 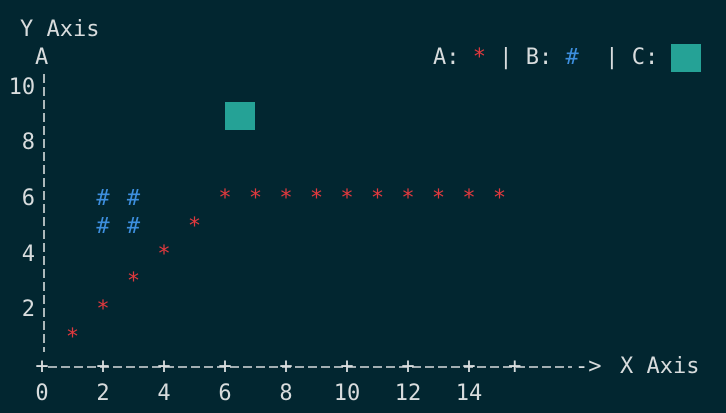 I want to click on y-tick-label: 2, so click(x=28, y=310).